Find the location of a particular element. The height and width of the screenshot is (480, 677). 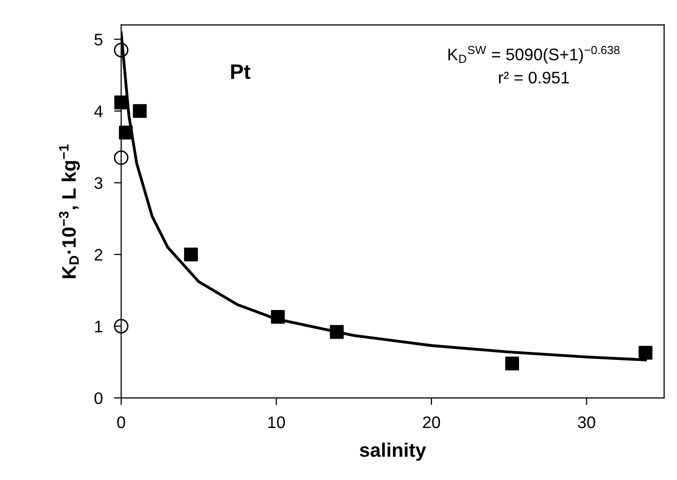

annotation: K$_{D}$$^{SW}$ = 5090(S+1)$^{−0.638}$ is located at coordinates (534, 55).